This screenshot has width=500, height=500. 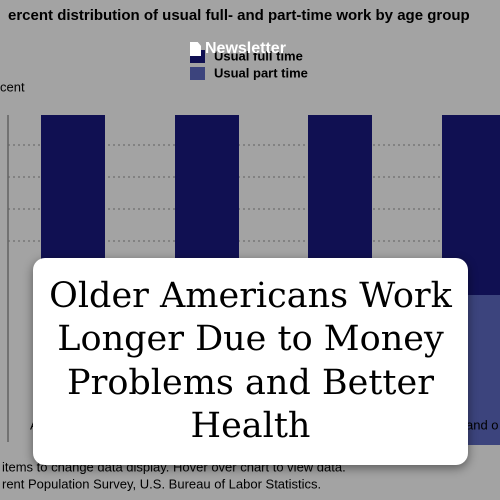 I want to click on legend-label: Usual part time, so click(x=261, y=72).